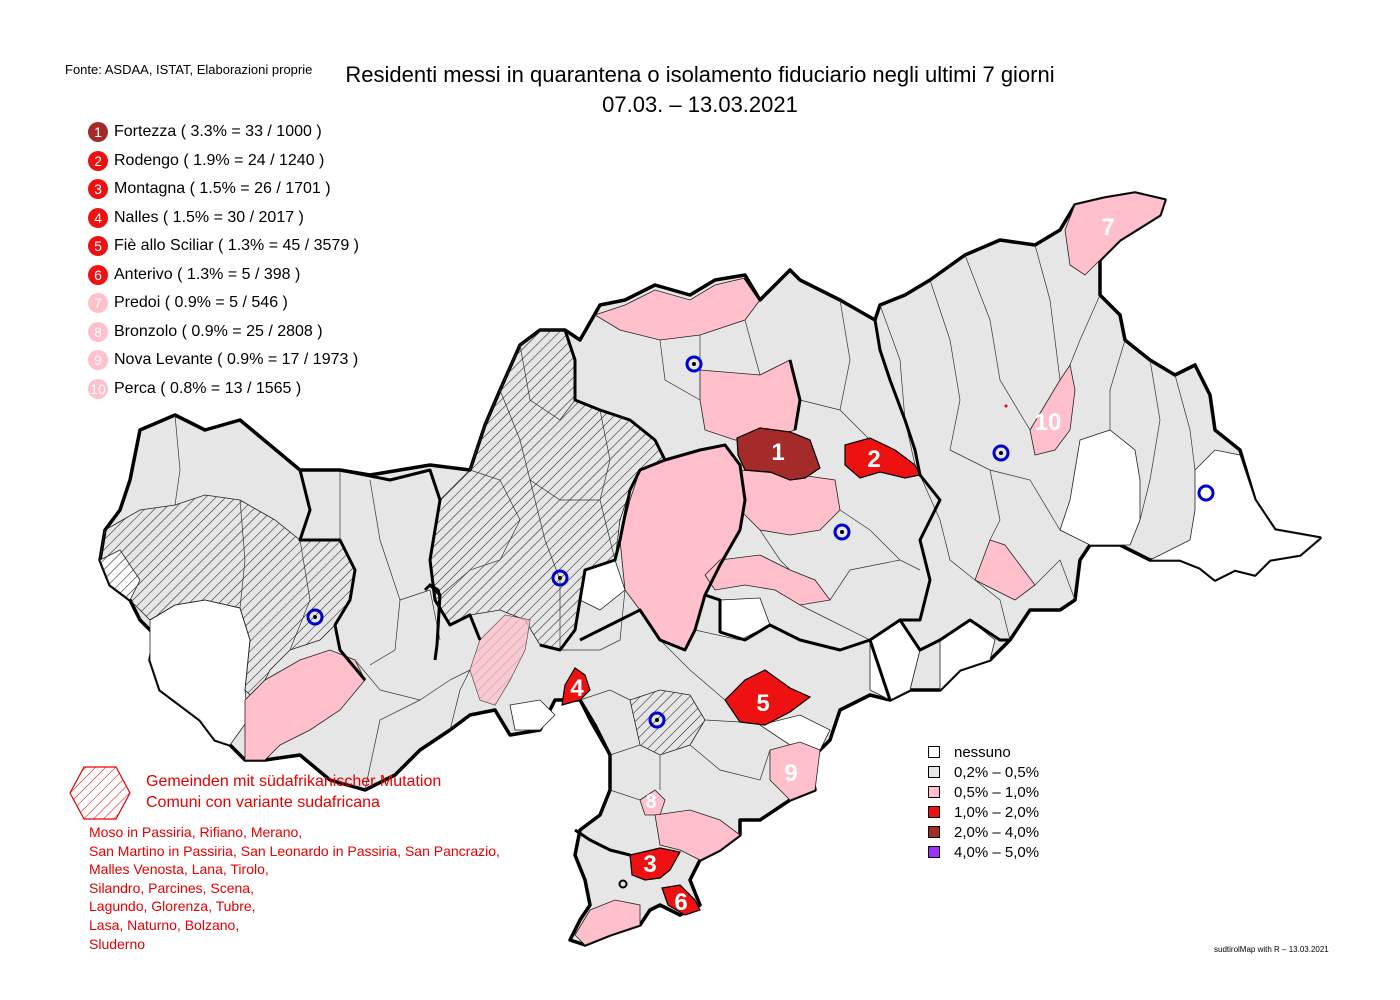 Image resolution: width=1400 pixels, height=1000 pixels. I want to click on legend-label: 1,0% – 2,0%, so click(997, 812).